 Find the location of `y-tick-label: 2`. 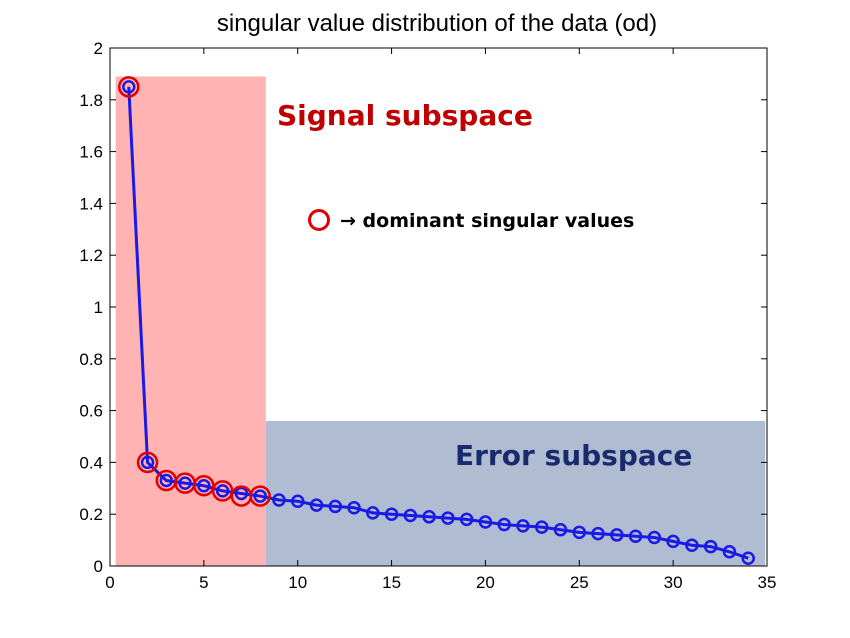

y-tick-label: 2 is located at coordinates (98, 48).